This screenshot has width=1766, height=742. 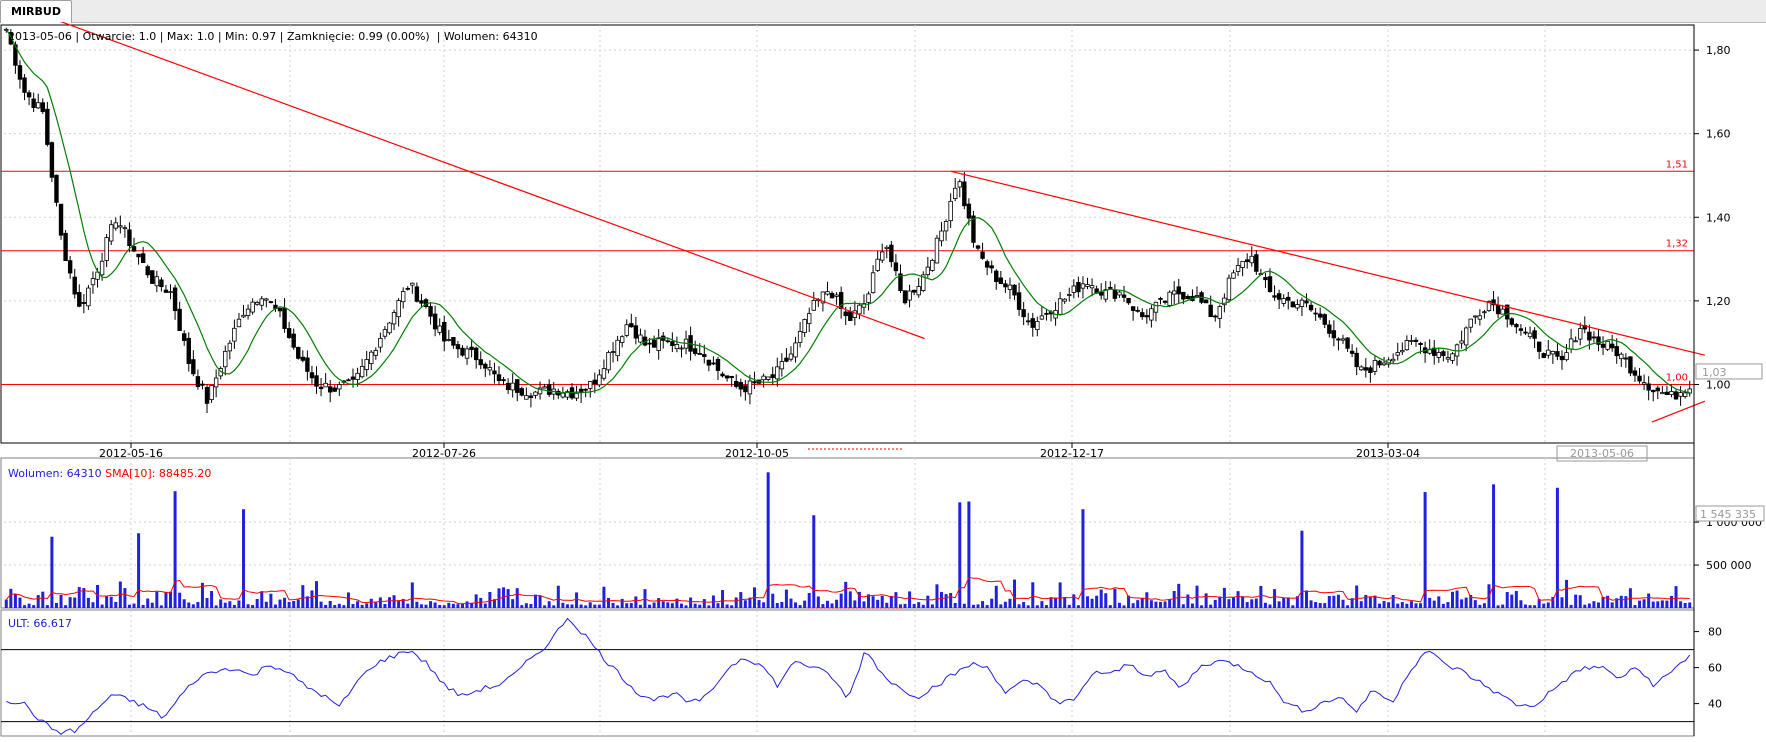 What do you see at coordinates (1072, 453) in the screenshot?
I see `date-tick-label: 2012-12-17` at bounding box center [1072, 453].